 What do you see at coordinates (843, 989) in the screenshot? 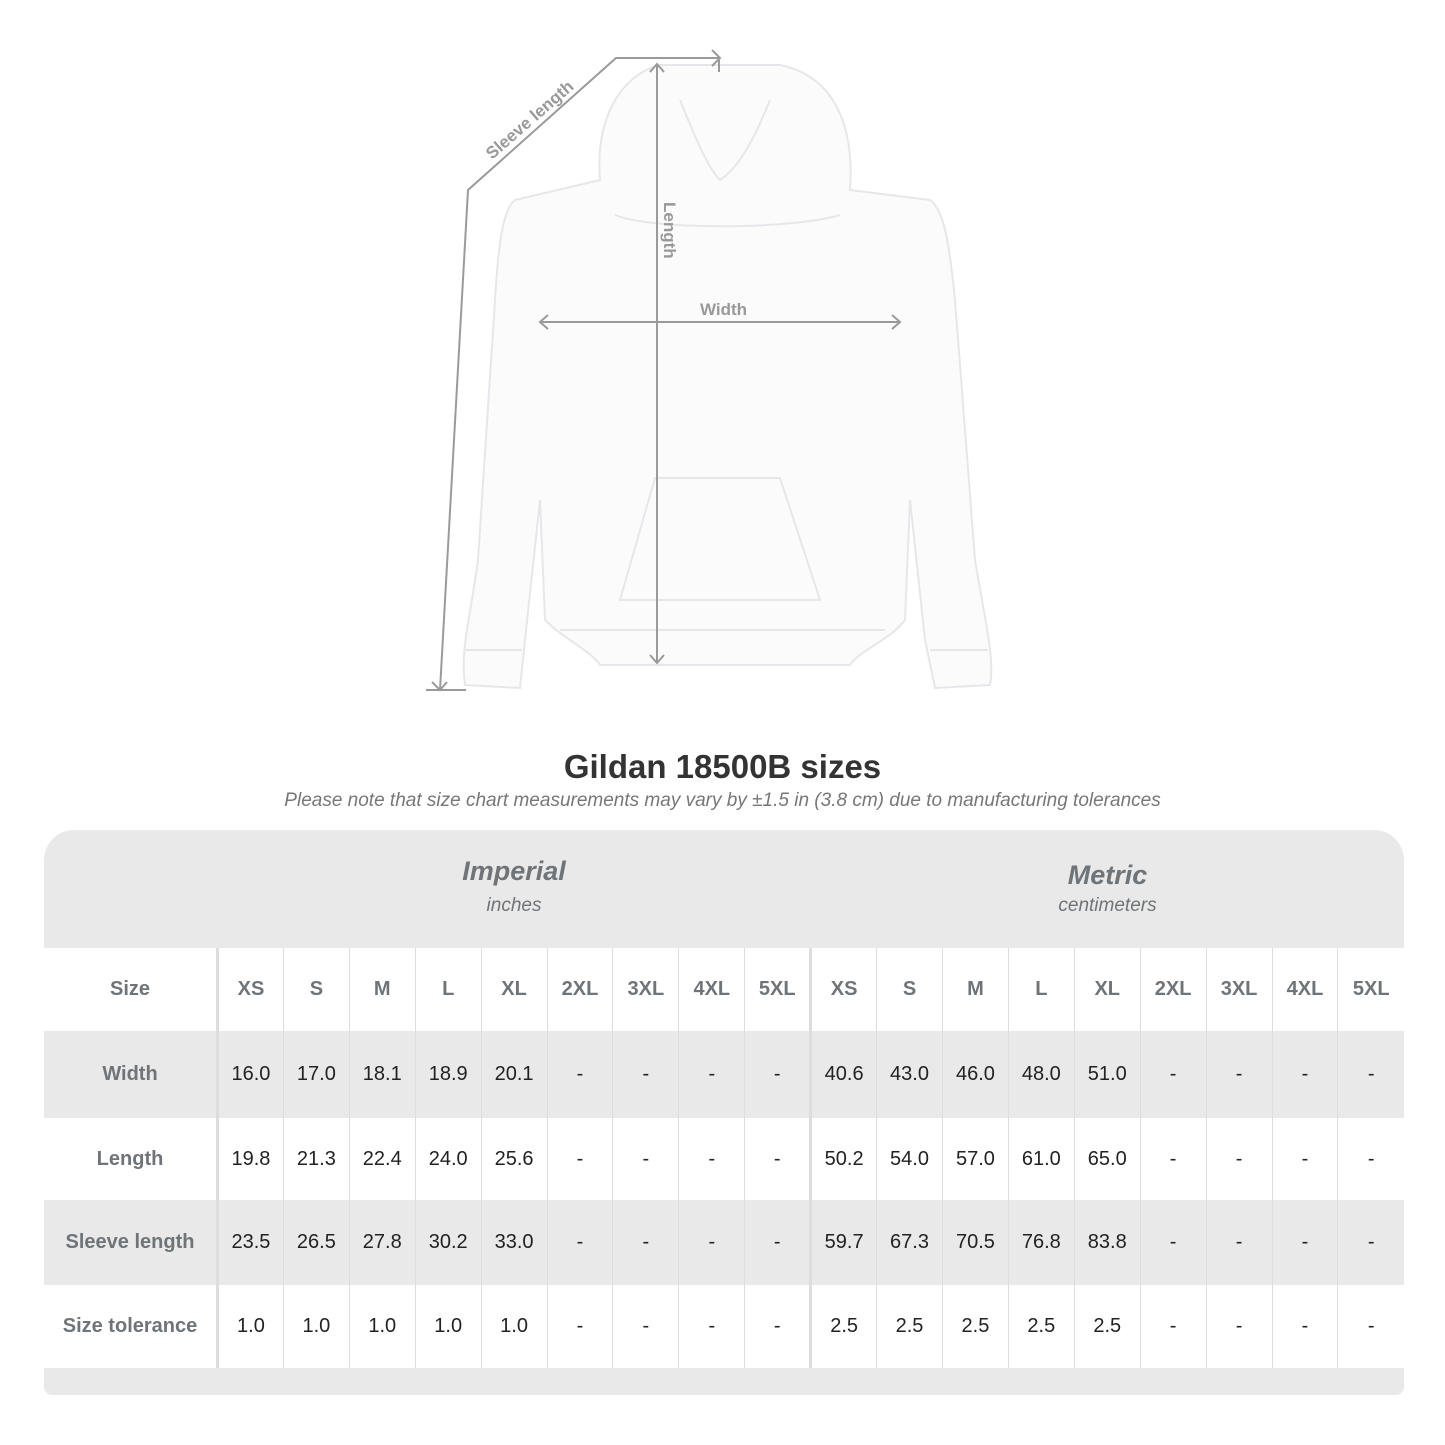
I see `metric-size-XS: XS` at bounding box center [843, 989].